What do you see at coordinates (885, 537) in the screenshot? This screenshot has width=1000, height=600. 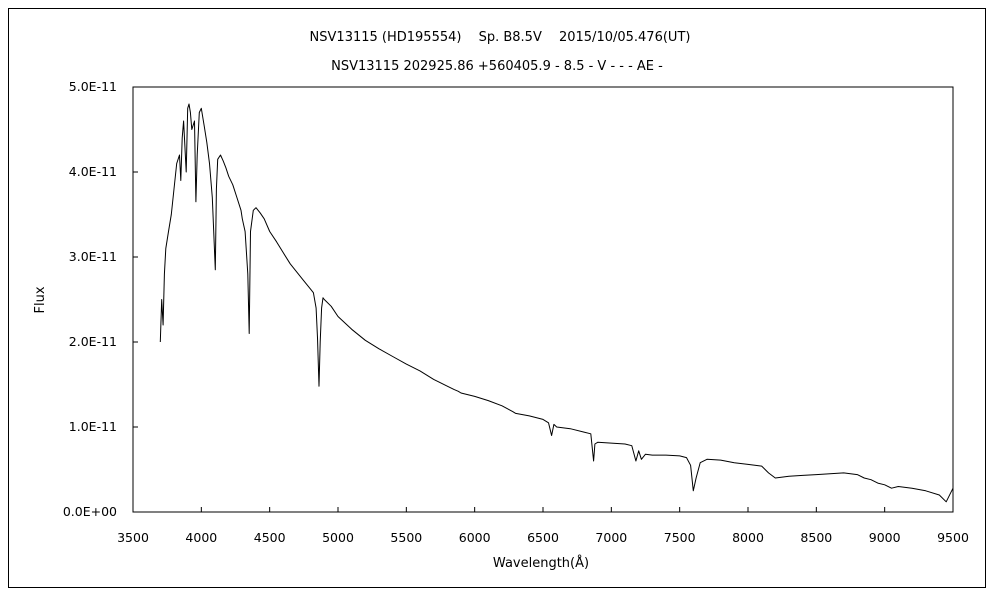 I see `x-tick-label: 9000` at bounding box center [885, 537].